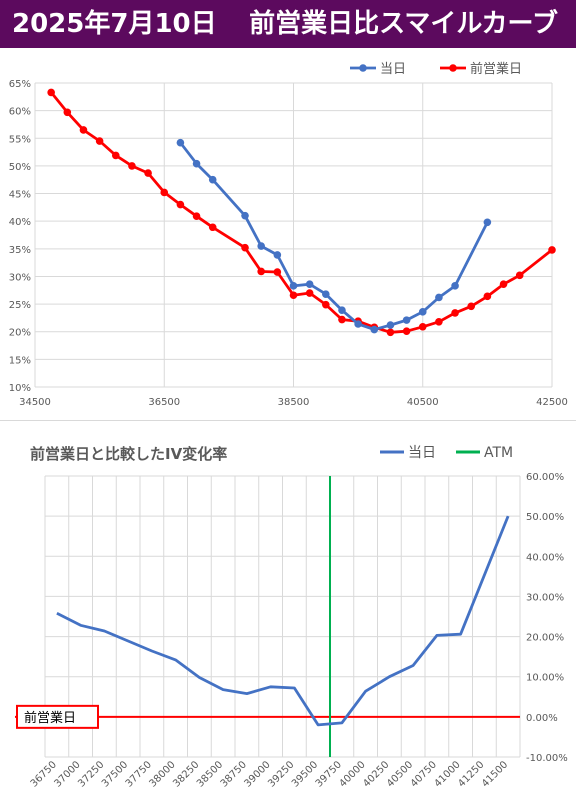 The image size is (576, 806). Describe the element at coordinates (495, 774) in the screenshot. I see `x-tick-label: 41500` at that location.